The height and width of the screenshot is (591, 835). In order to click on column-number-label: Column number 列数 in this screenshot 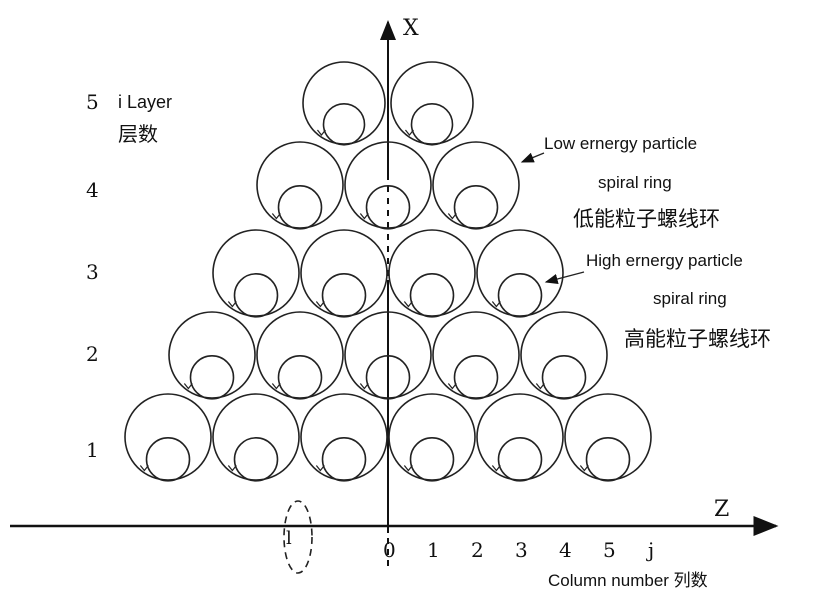, I will do `click(628, 580)`.